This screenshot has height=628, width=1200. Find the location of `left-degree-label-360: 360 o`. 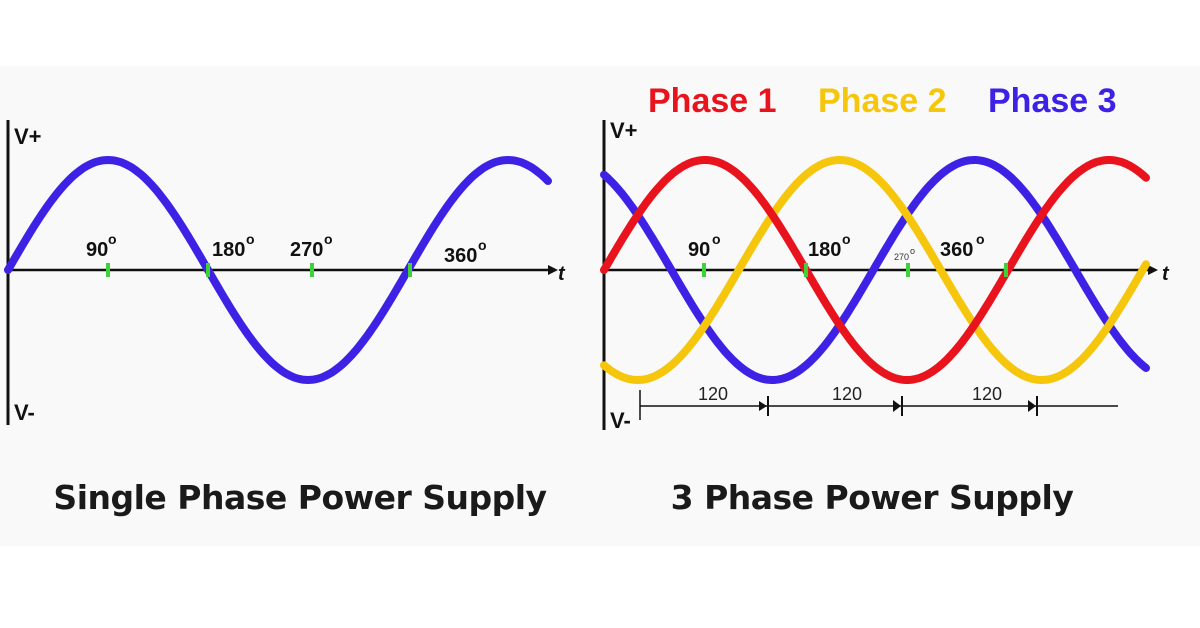

left-degree-label-360: 360 o is located at coordinates (465, 252).